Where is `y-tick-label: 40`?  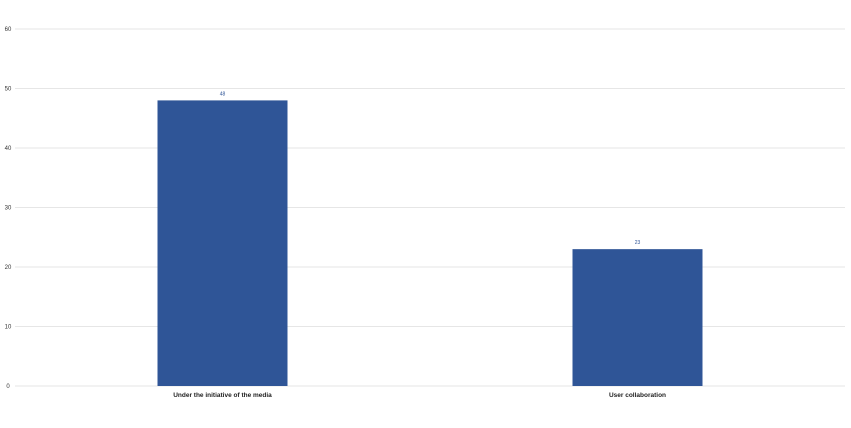
y-tick-label: 40 is located at coordinates (8, 149).